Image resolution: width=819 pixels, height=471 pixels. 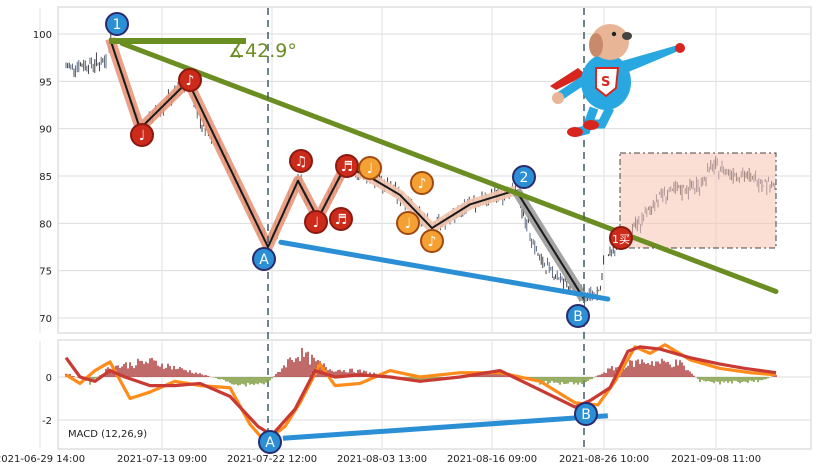 What do you see at coordinates (42, 459) in the screenshot?
I see `x-tick-label: 2021-06-29 14:00` at bounding box center [42, 459].